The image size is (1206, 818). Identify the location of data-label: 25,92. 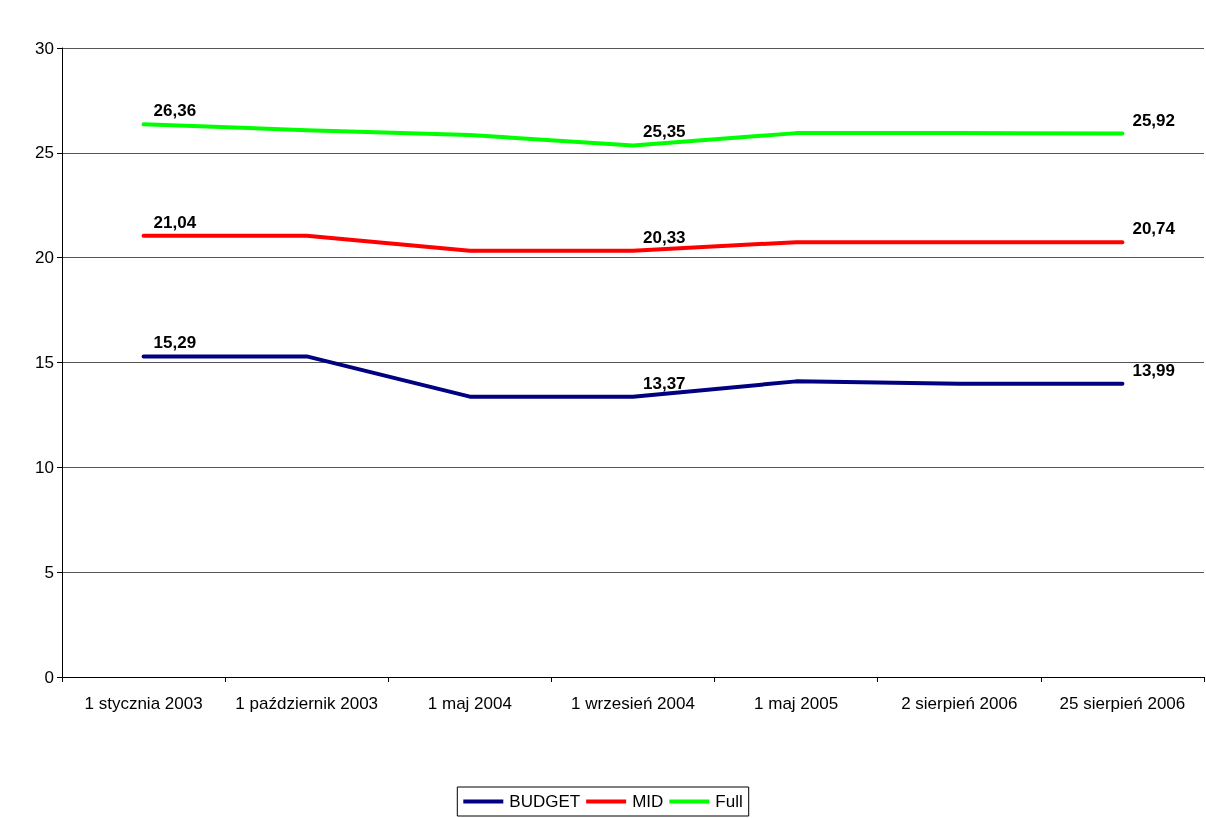
(1153, 120).